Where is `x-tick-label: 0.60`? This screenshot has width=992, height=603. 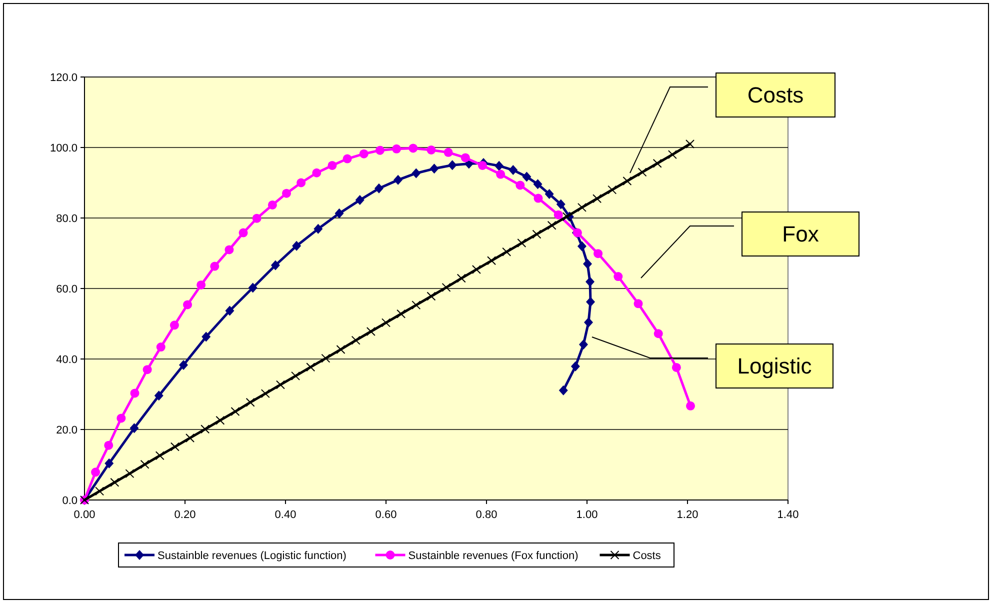 x-tick-label: 0.60 is located at coordinates (386, 515).